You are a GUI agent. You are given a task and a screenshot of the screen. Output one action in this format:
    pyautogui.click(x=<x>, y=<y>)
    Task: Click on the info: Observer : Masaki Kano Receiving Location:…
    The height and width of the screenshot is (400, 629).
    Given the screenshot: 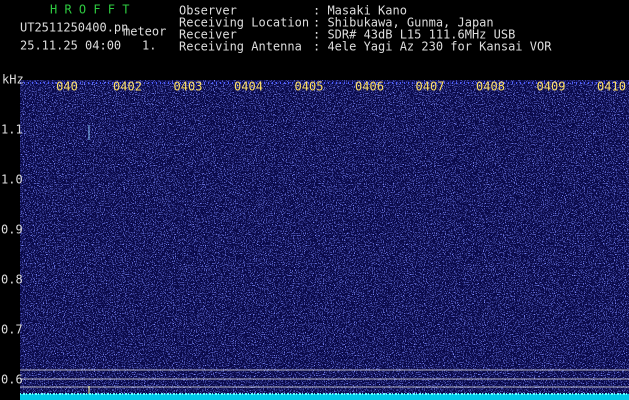 What is the action you would take?
    pyautogui.click(x=365, y=29)
    